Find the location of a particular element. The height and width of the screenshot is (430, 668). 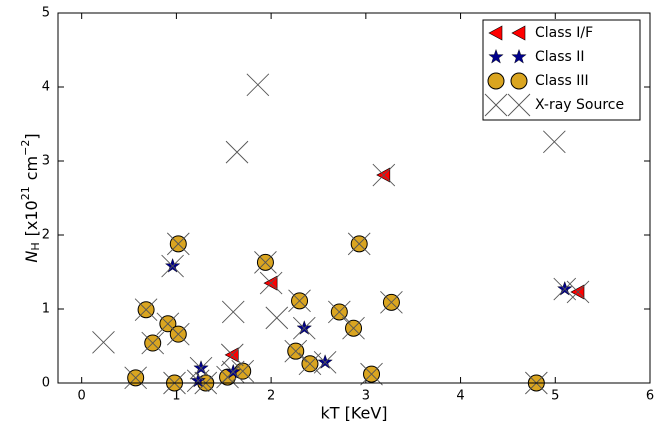

legend-label: Class I/F is located at coordinates (564, 33).